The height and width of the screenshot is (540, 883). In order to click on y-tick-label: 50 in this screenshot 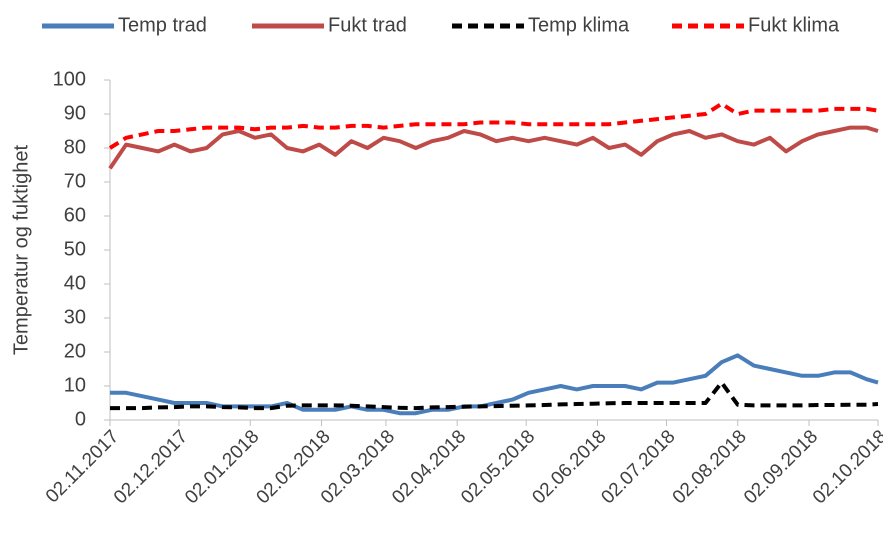, I will do `click(75, 249)`.